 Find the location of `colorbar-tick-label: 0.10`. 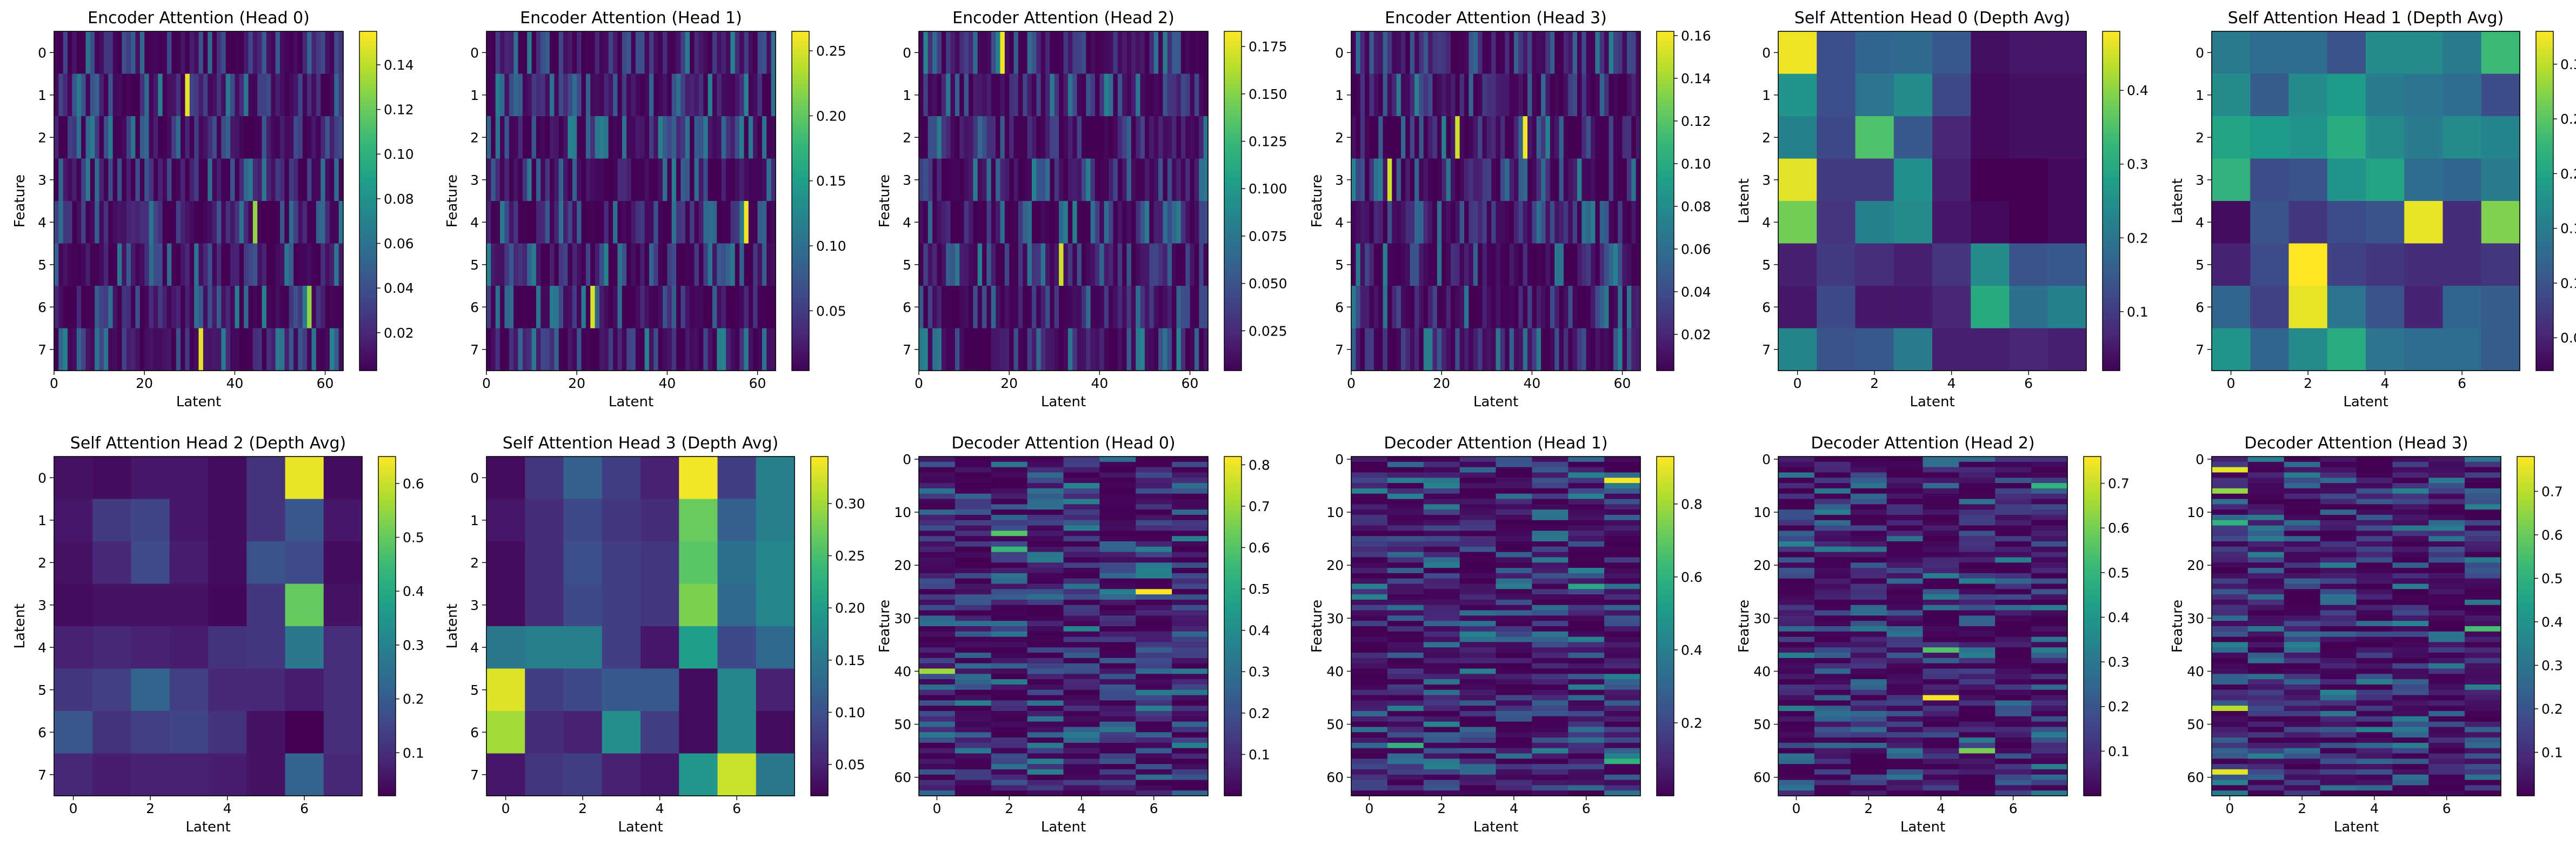

colorbar-tick-label: 0.10 is located at coordinates (850, 713).